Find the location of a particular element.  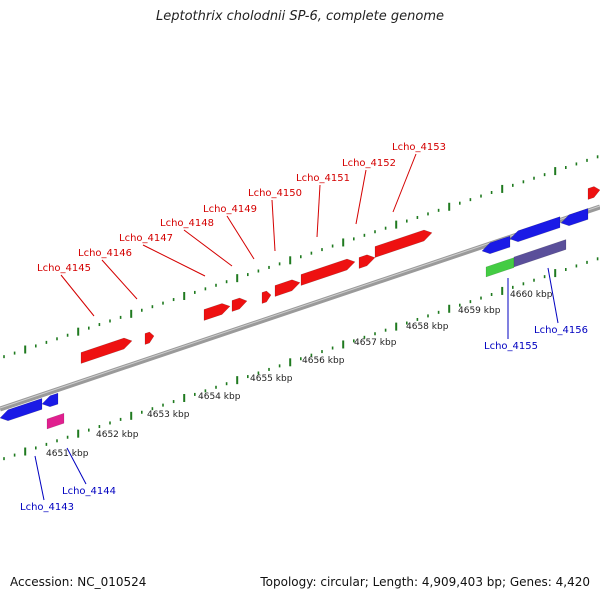

gene-label: Lcho_4145 is located at coordinates (64, 268).